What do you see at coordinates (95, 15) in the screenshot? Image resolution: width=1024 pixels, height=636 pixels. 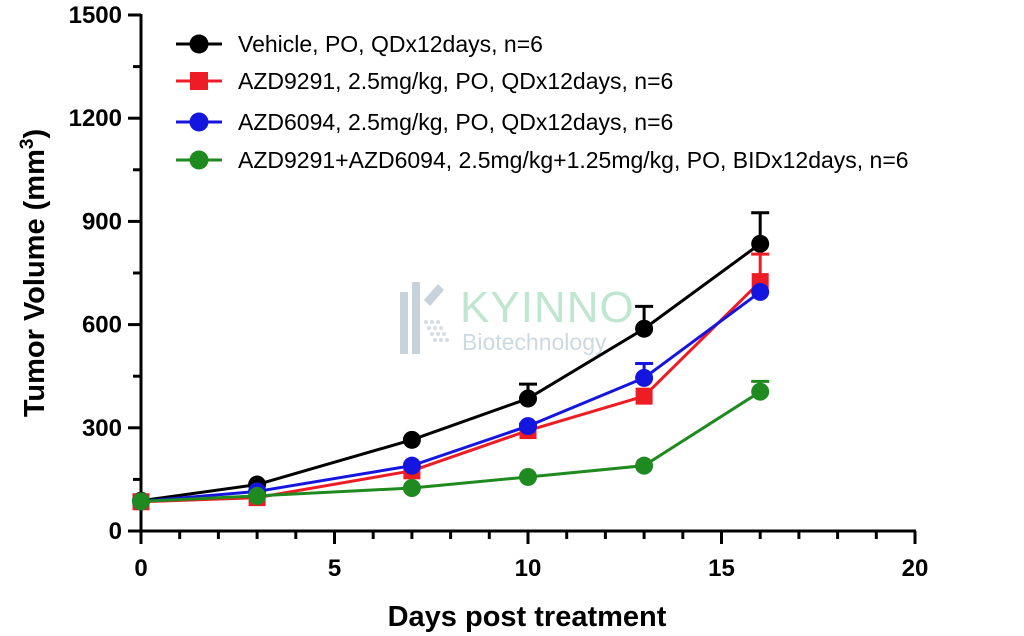 I see `y-tick-label: 1500` at bounding box center [95, 15].